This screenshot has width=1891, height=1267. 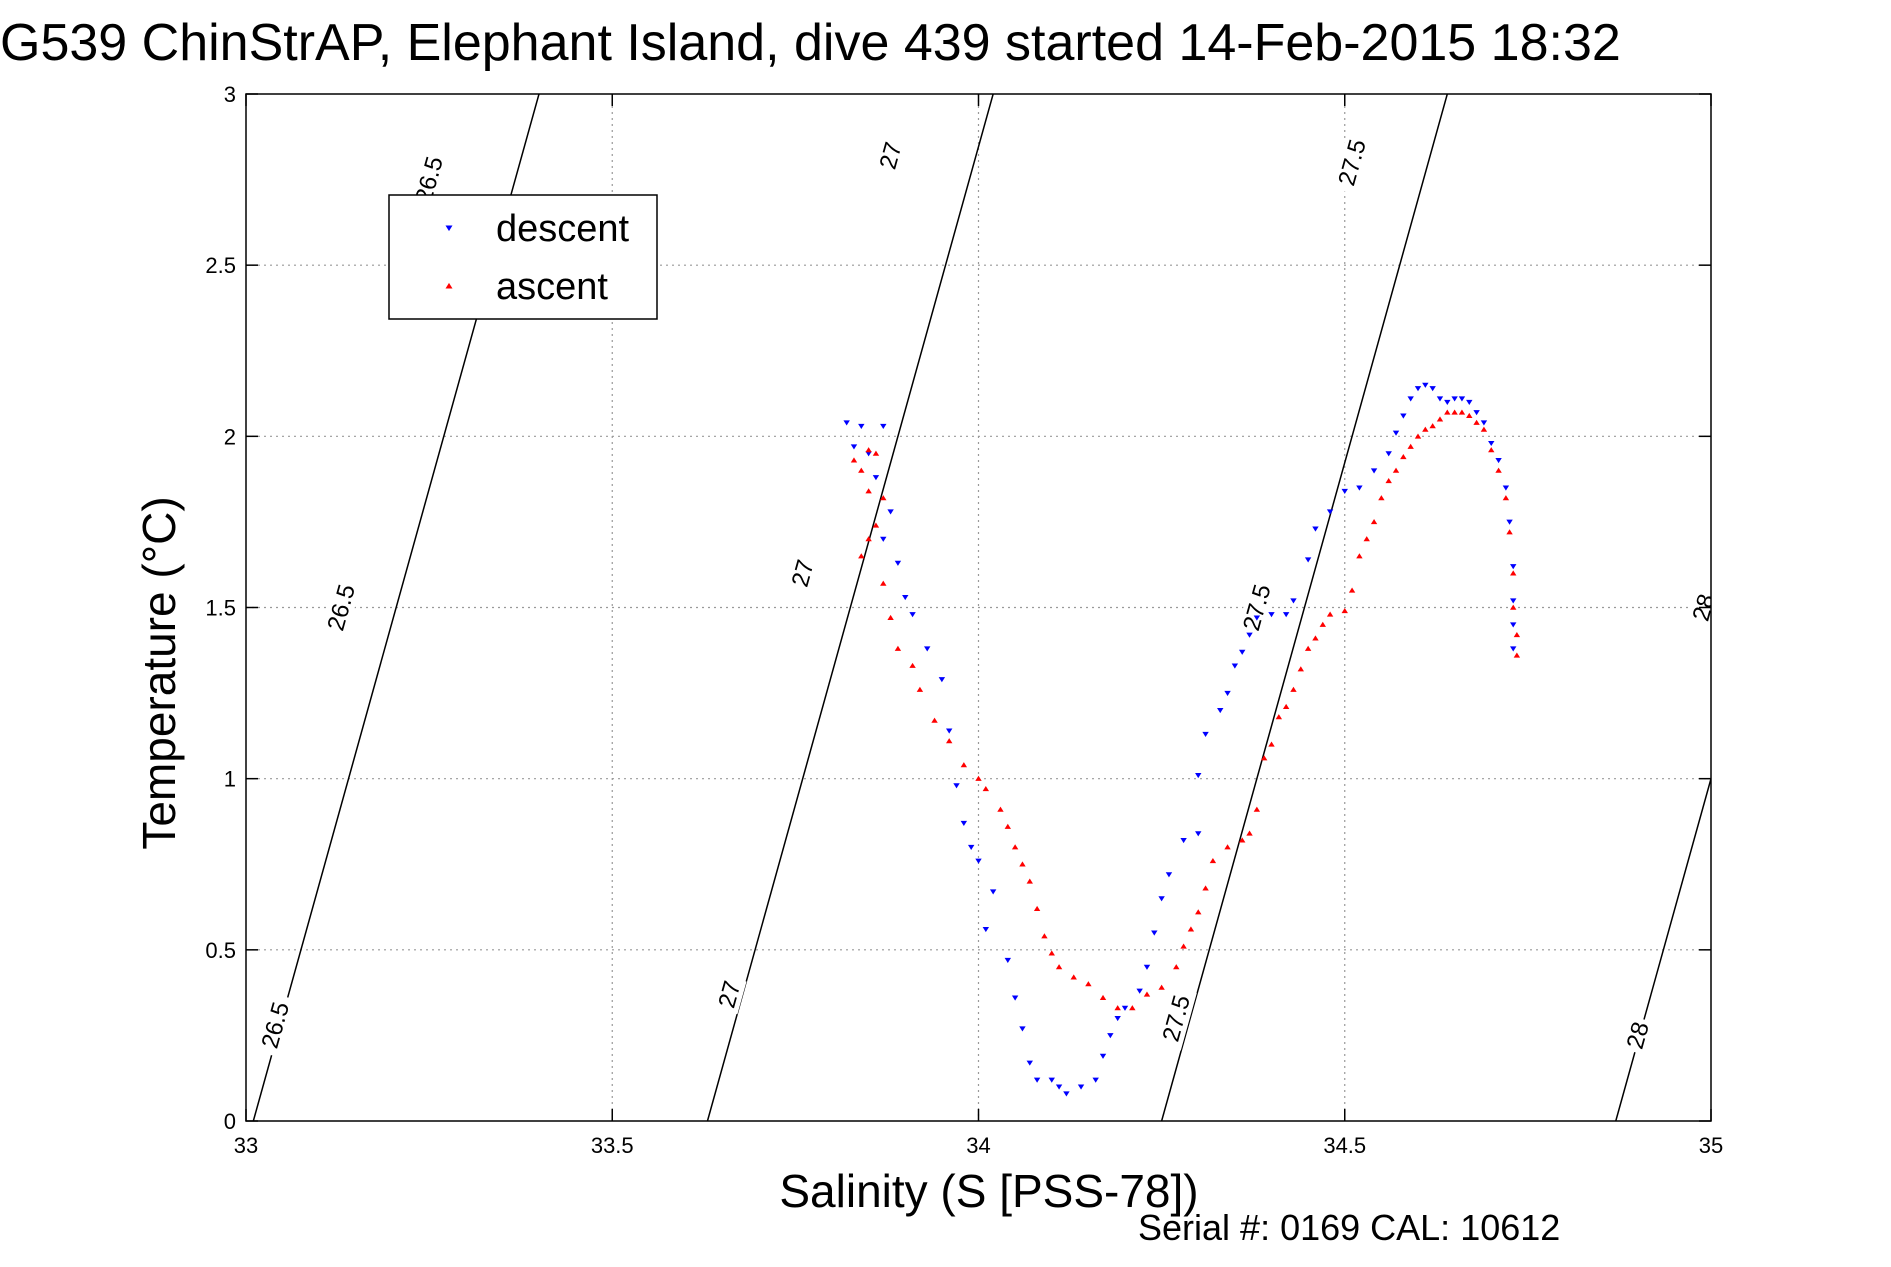 I want to click on x-tick-label: 33, so click(x=246, y=1145).